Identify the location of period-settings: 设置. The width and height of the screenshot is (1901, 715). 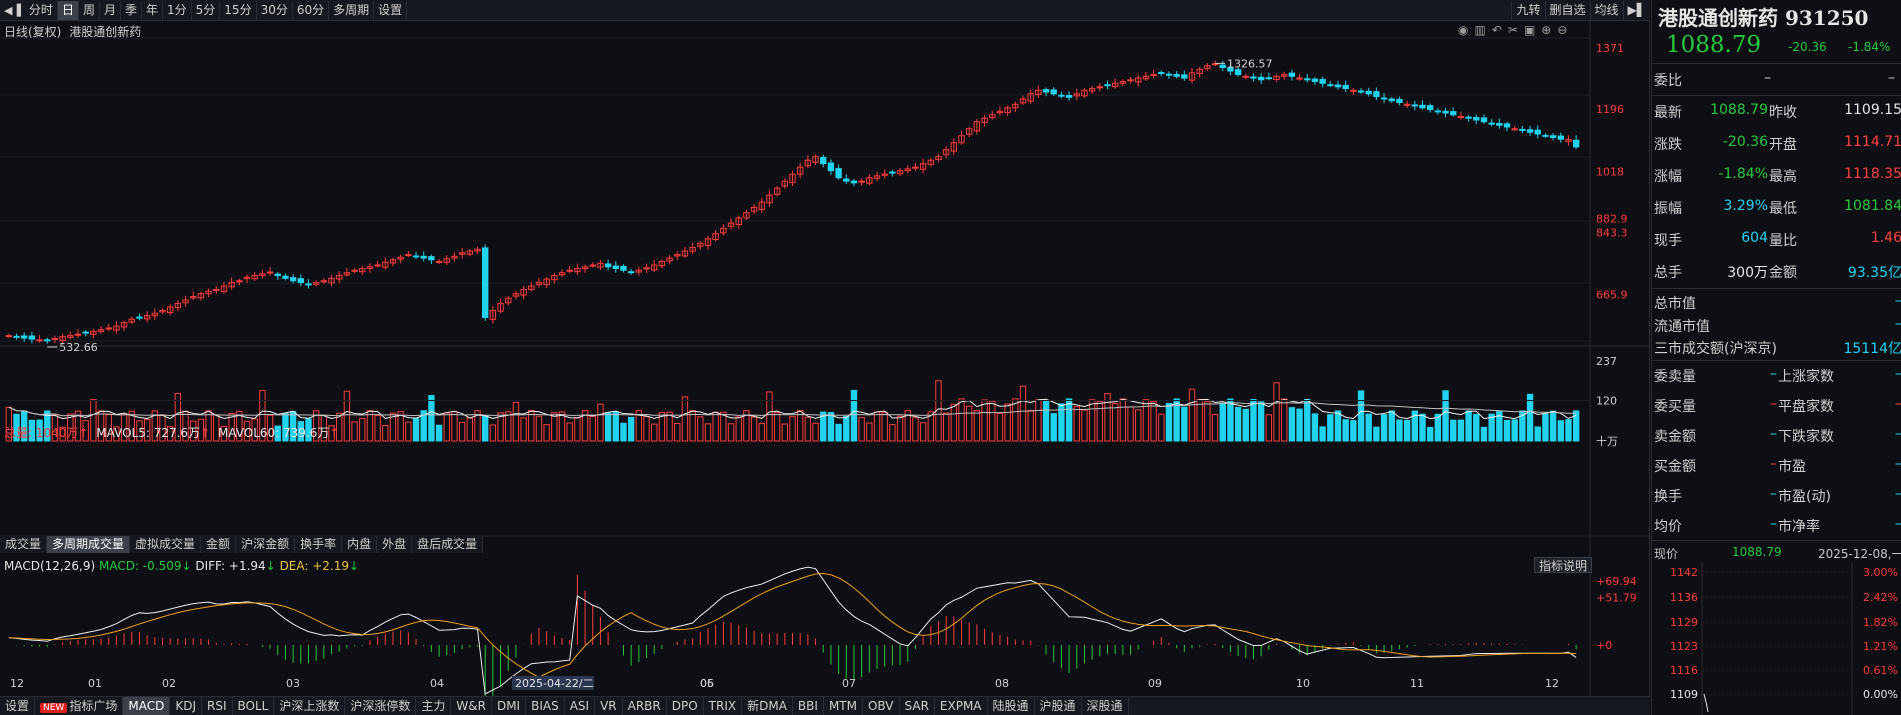
(391, 10).